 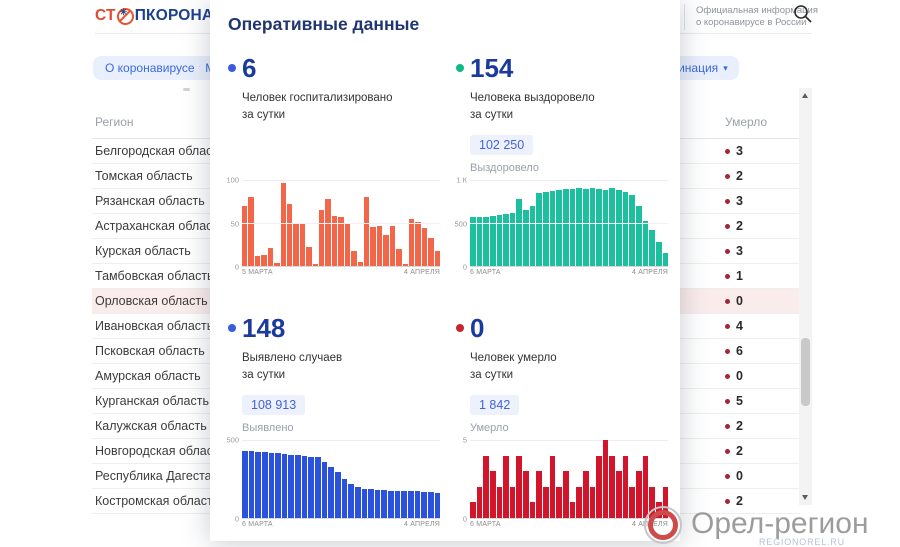 What do you see at coordinates (152, 401) in the screenshot?
I see `region-name: Курганская область` at bounding box center [152, 401].